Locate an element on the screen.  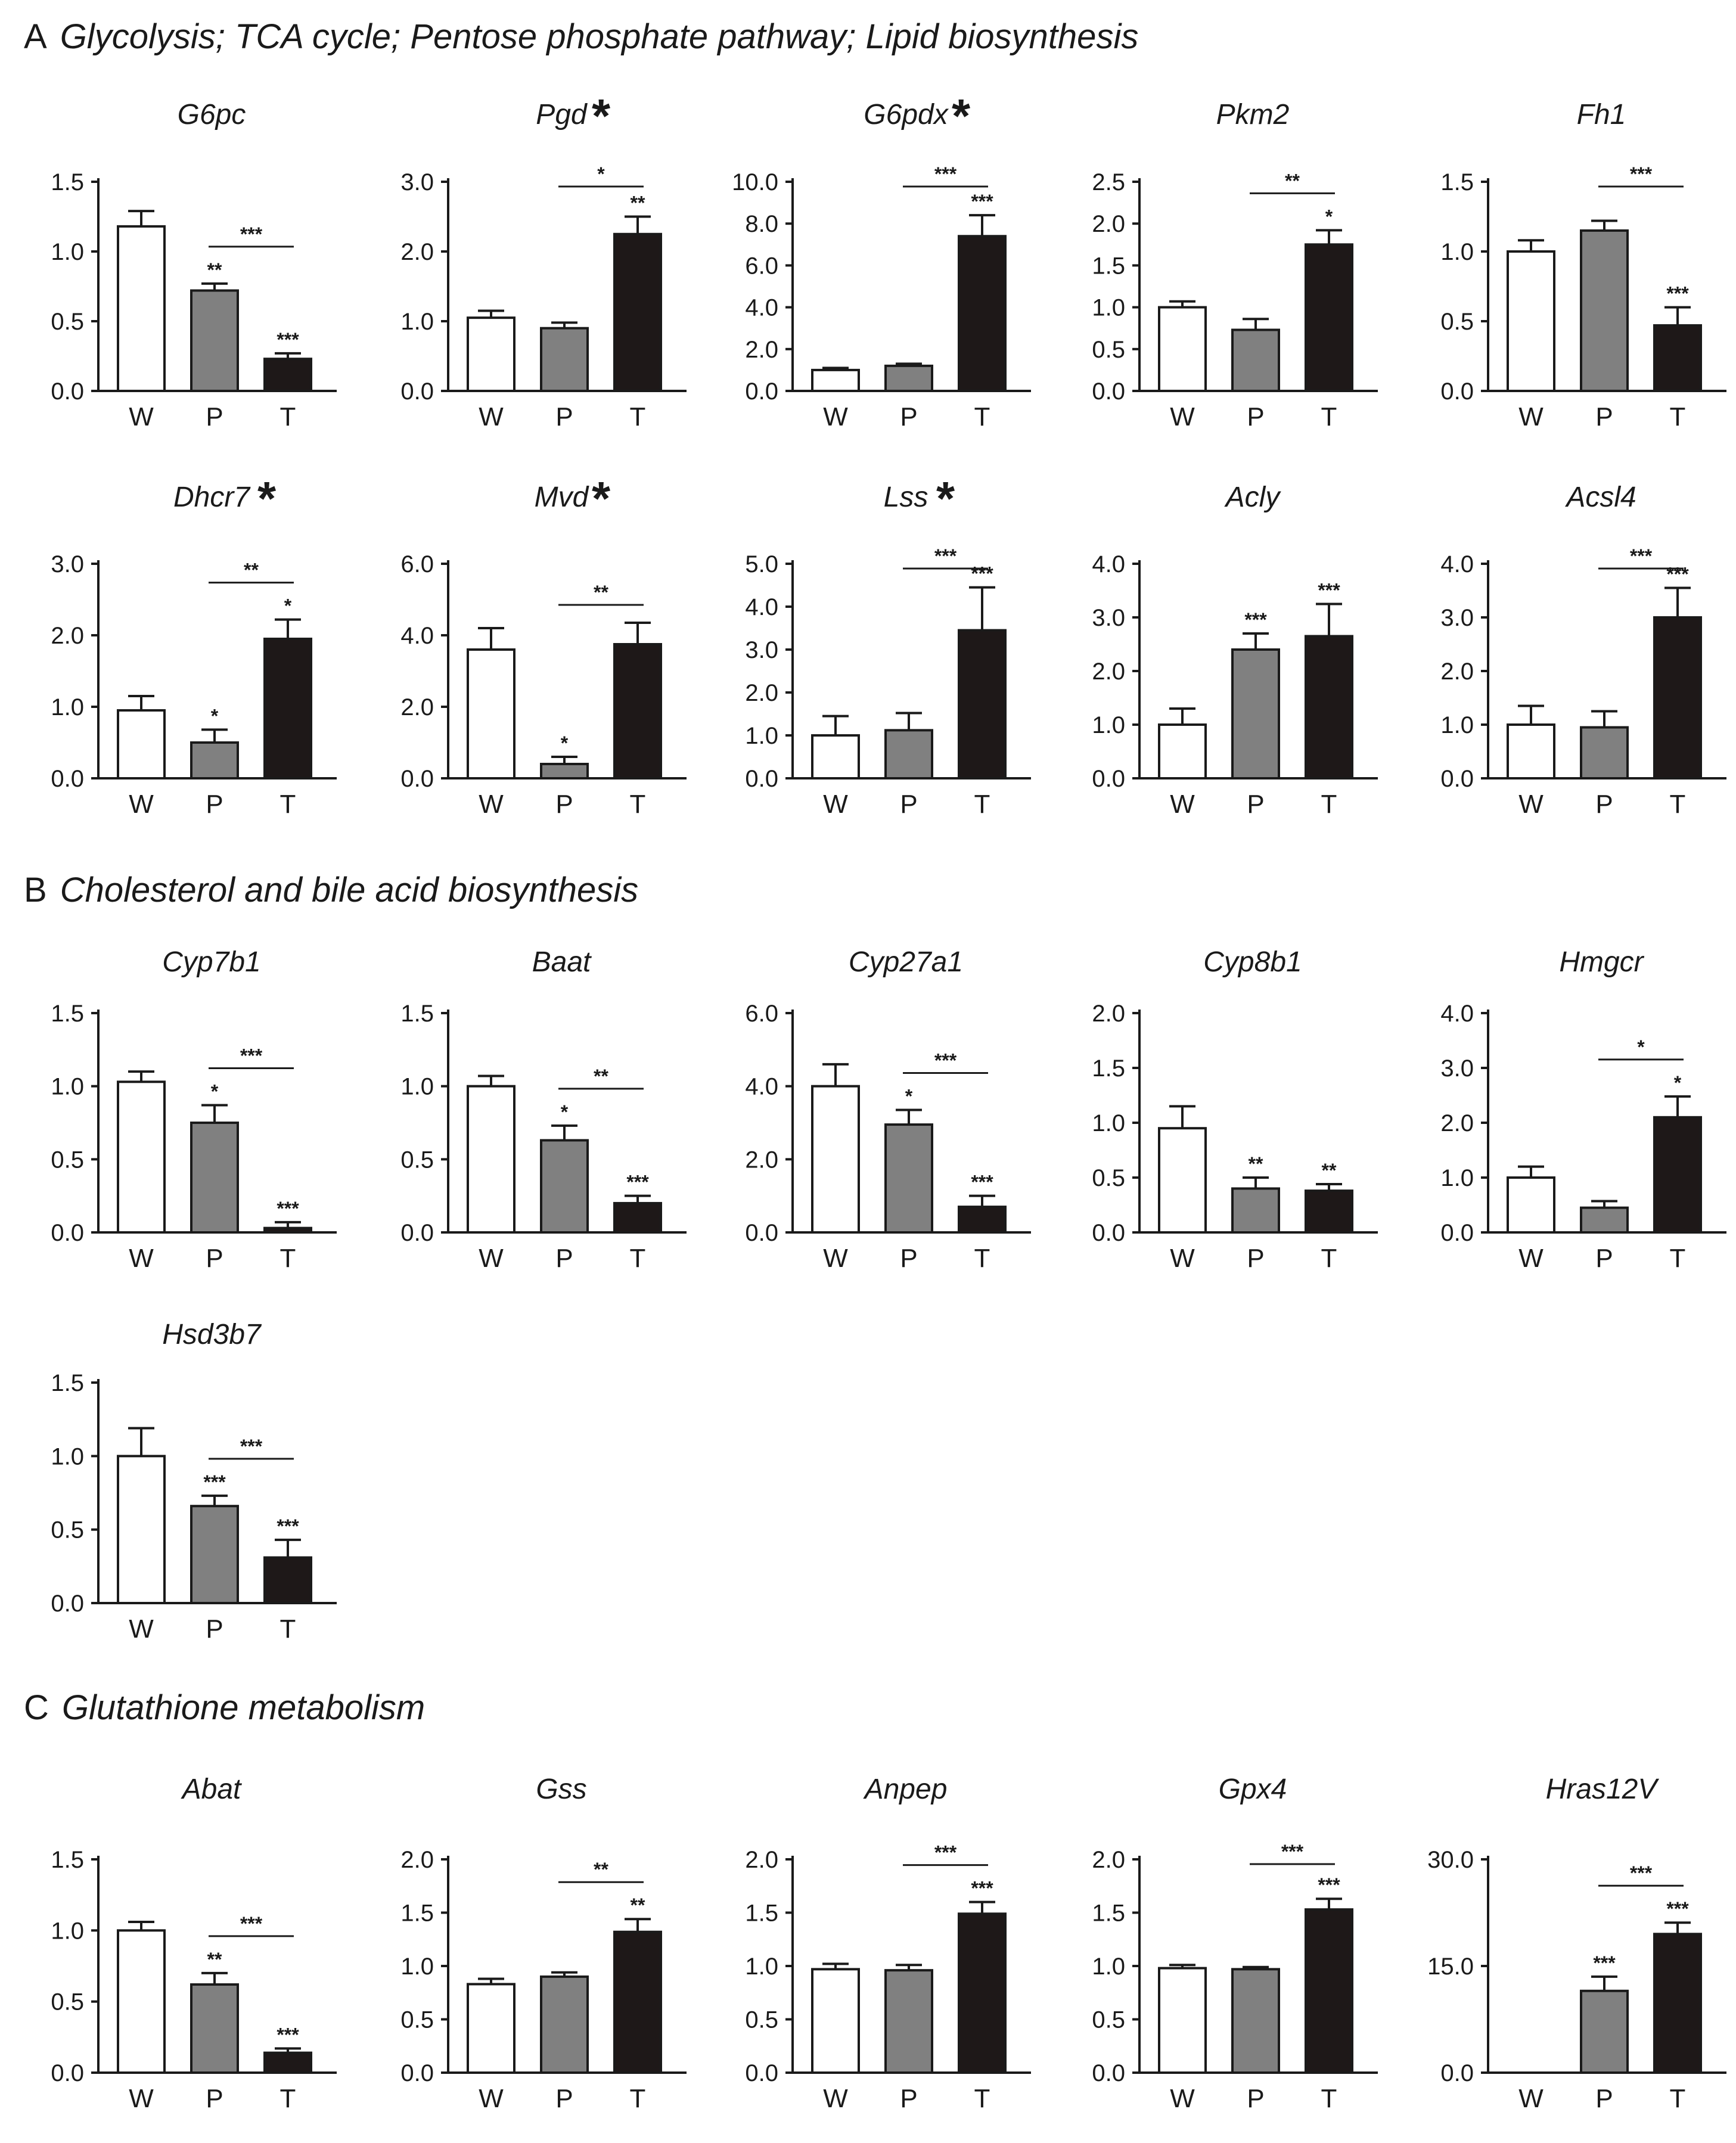
chart-acsl4: Acsl4 0.0 1.0 2.0 3.0 4.0 W P *** T *** is located at coordinates (1583, 650).